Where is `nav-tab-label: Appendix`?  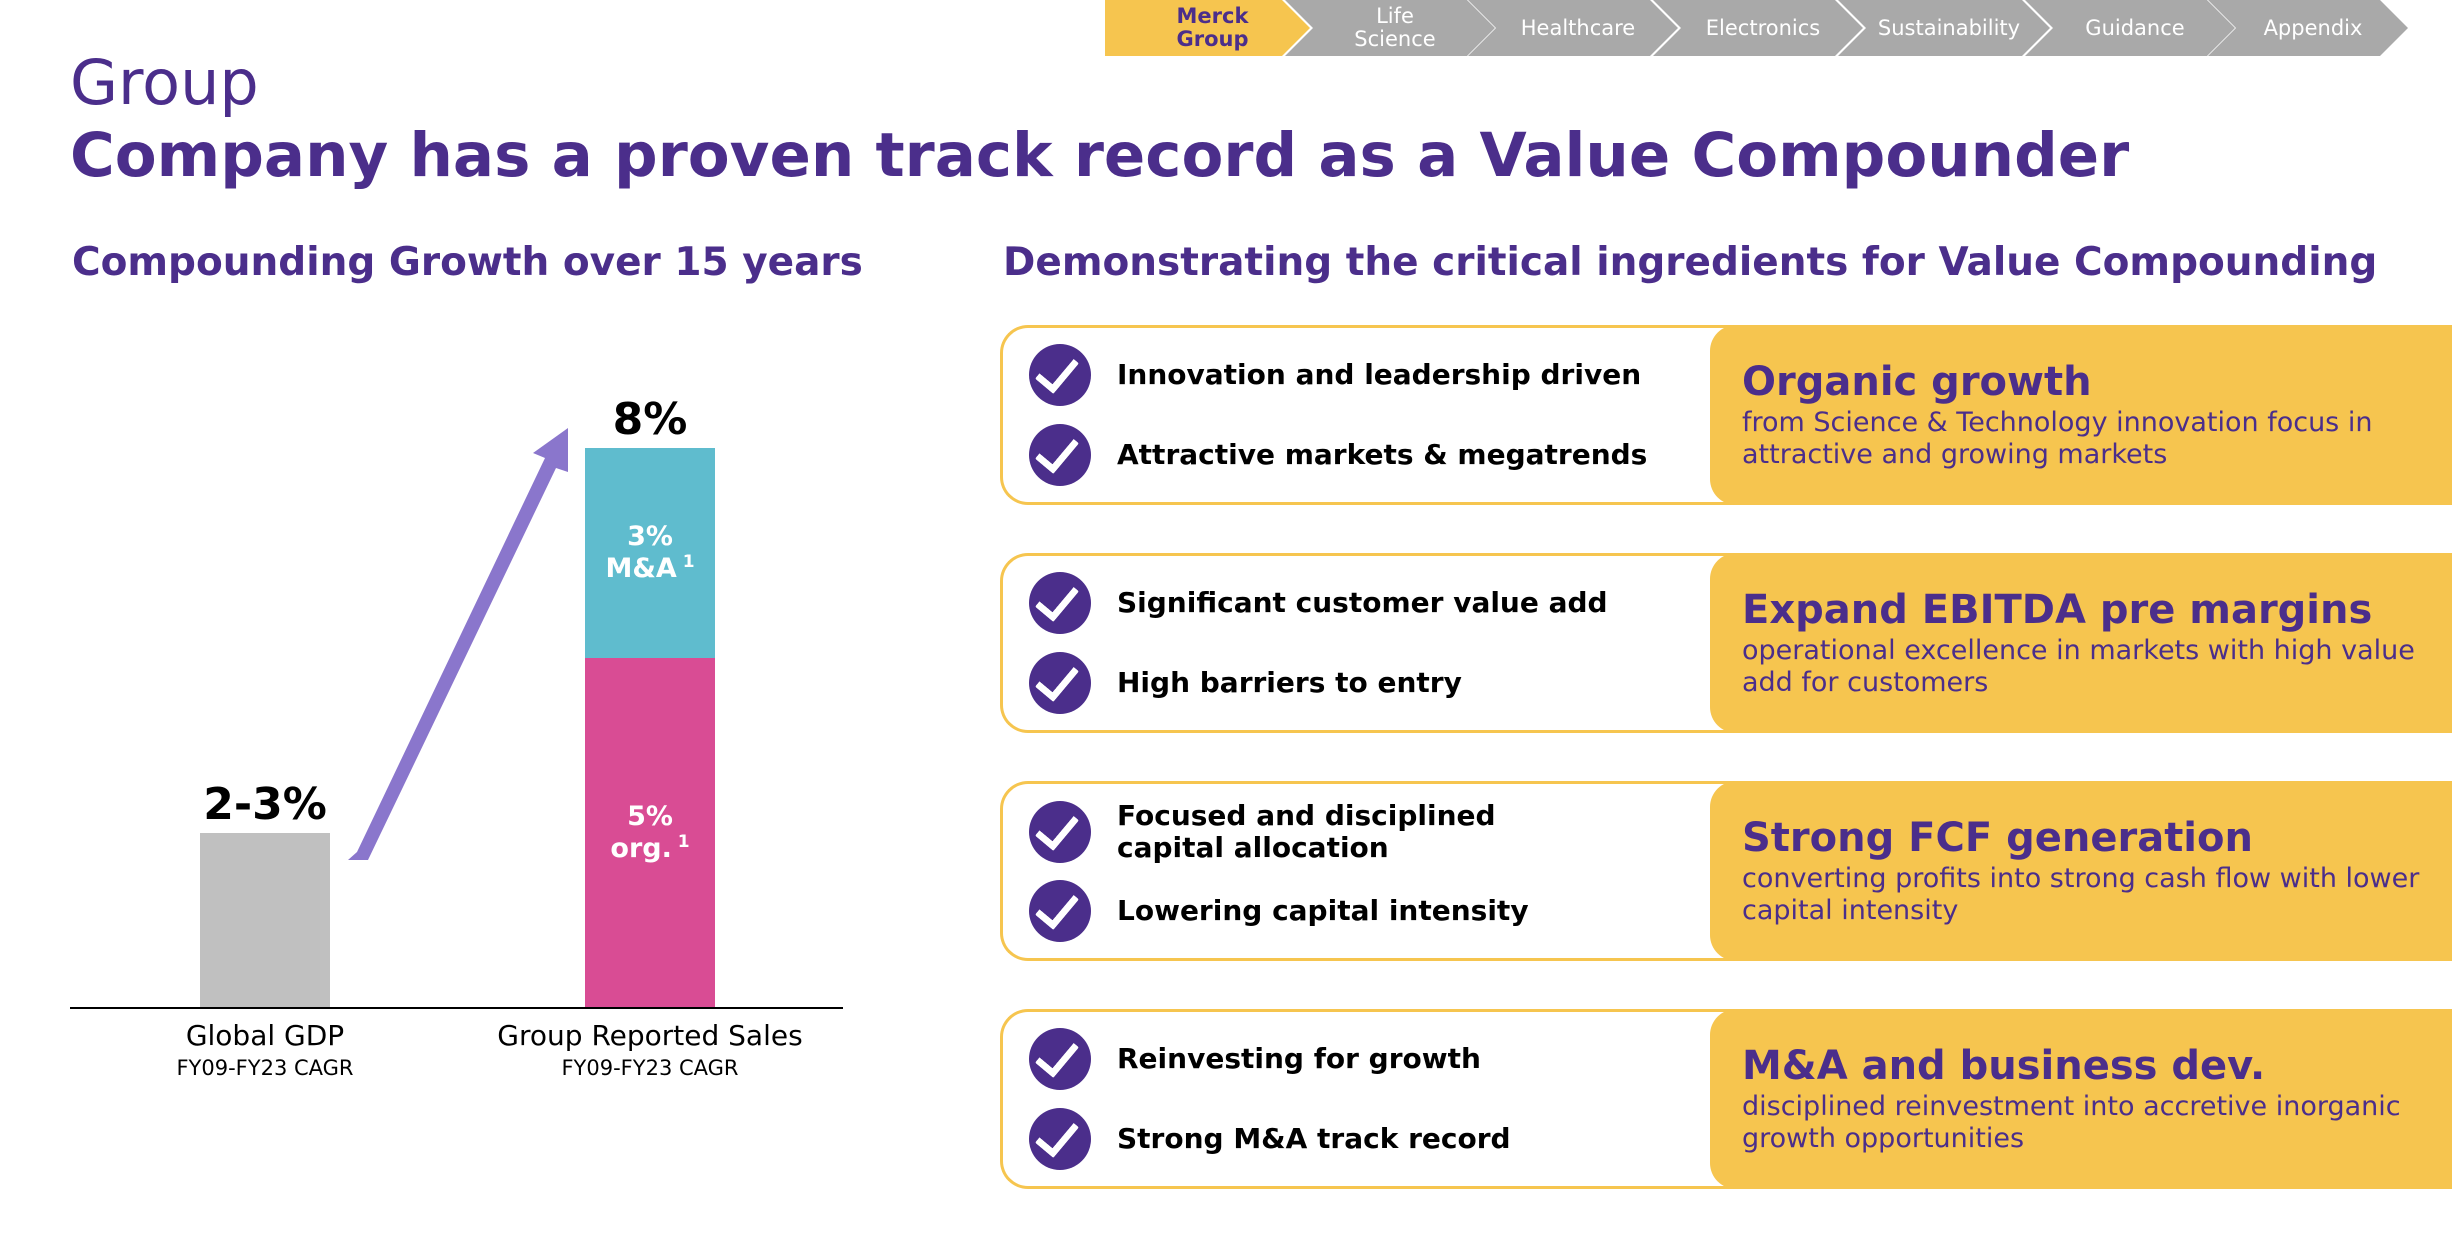
nav-tab-label: Appendix is located at coordinates (2313, 27).